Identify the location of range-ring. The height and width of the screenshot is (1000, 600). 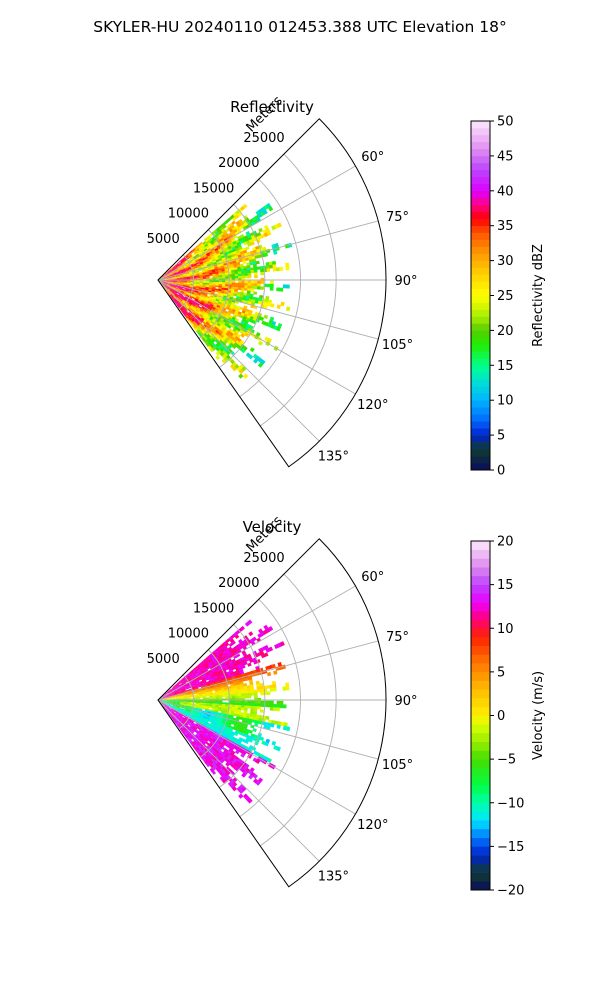
(186, 282).